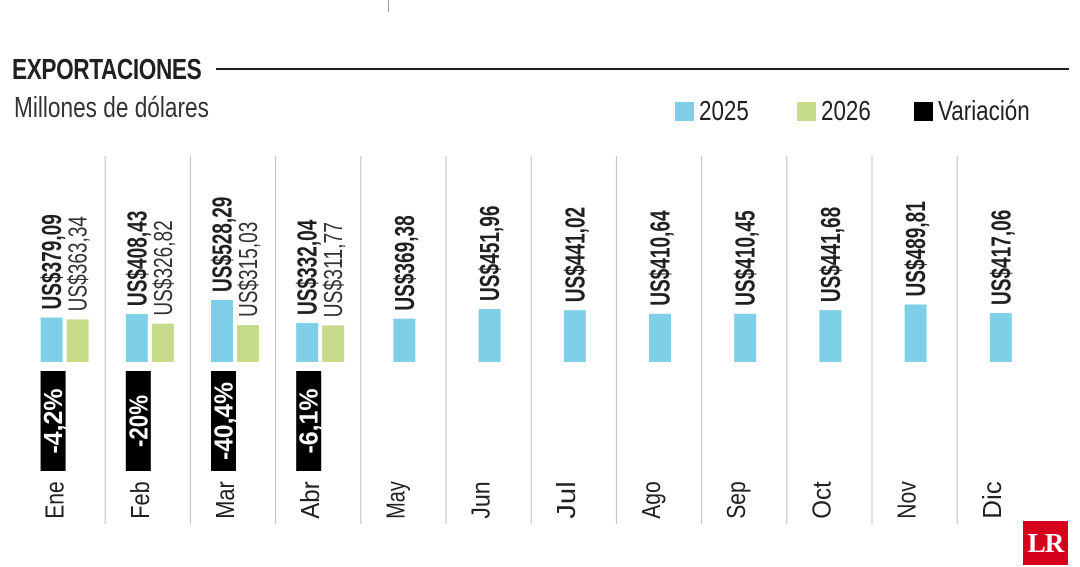  Describe the element at coordinates (140, 500) in the screenshot. I see `month-label: Feb` at that location.